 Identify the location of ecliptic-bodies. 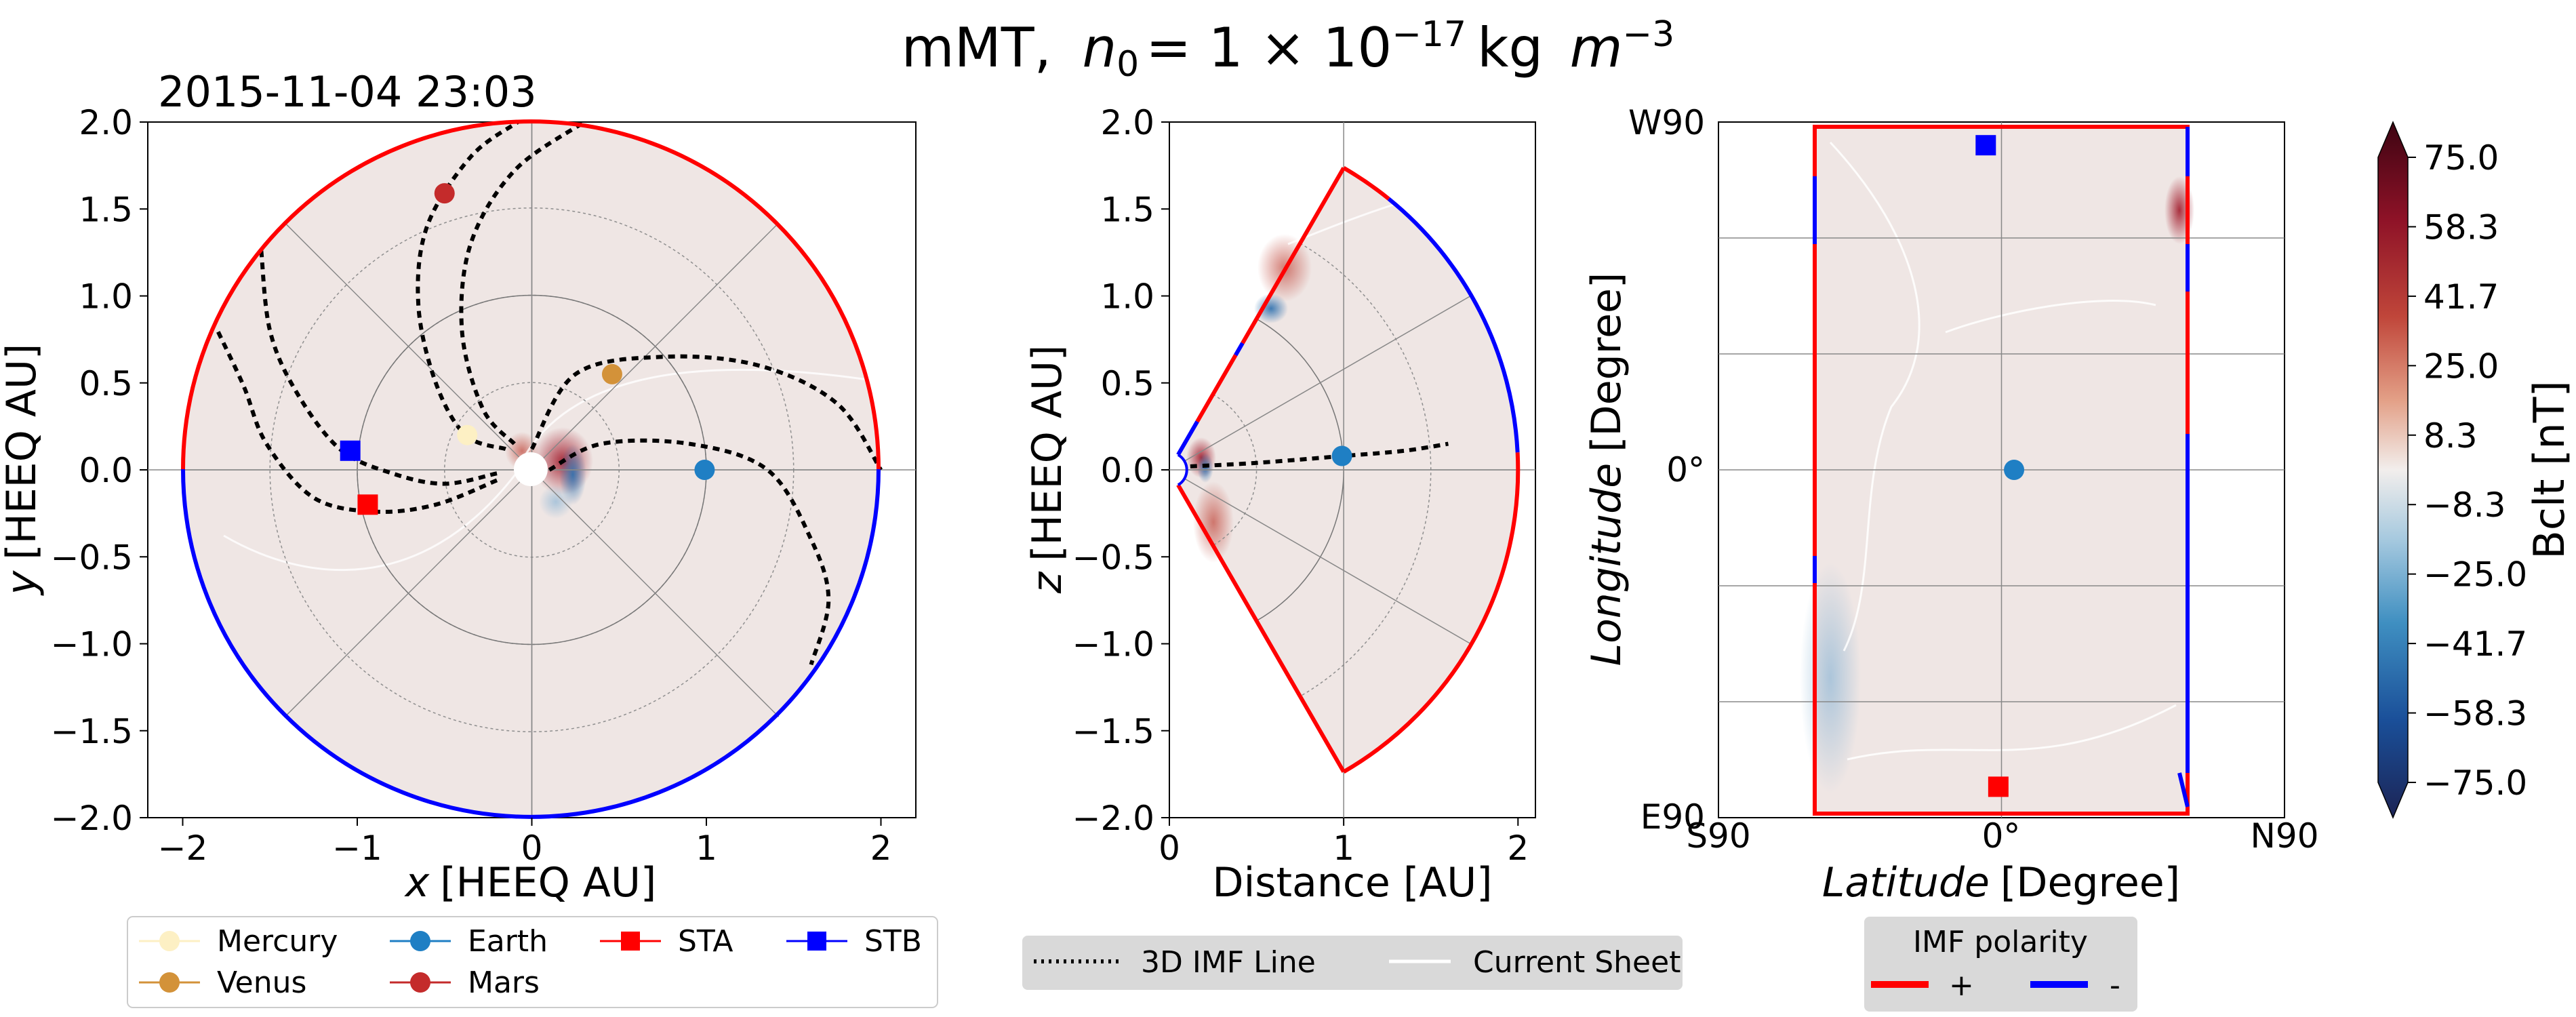
(527, 349).